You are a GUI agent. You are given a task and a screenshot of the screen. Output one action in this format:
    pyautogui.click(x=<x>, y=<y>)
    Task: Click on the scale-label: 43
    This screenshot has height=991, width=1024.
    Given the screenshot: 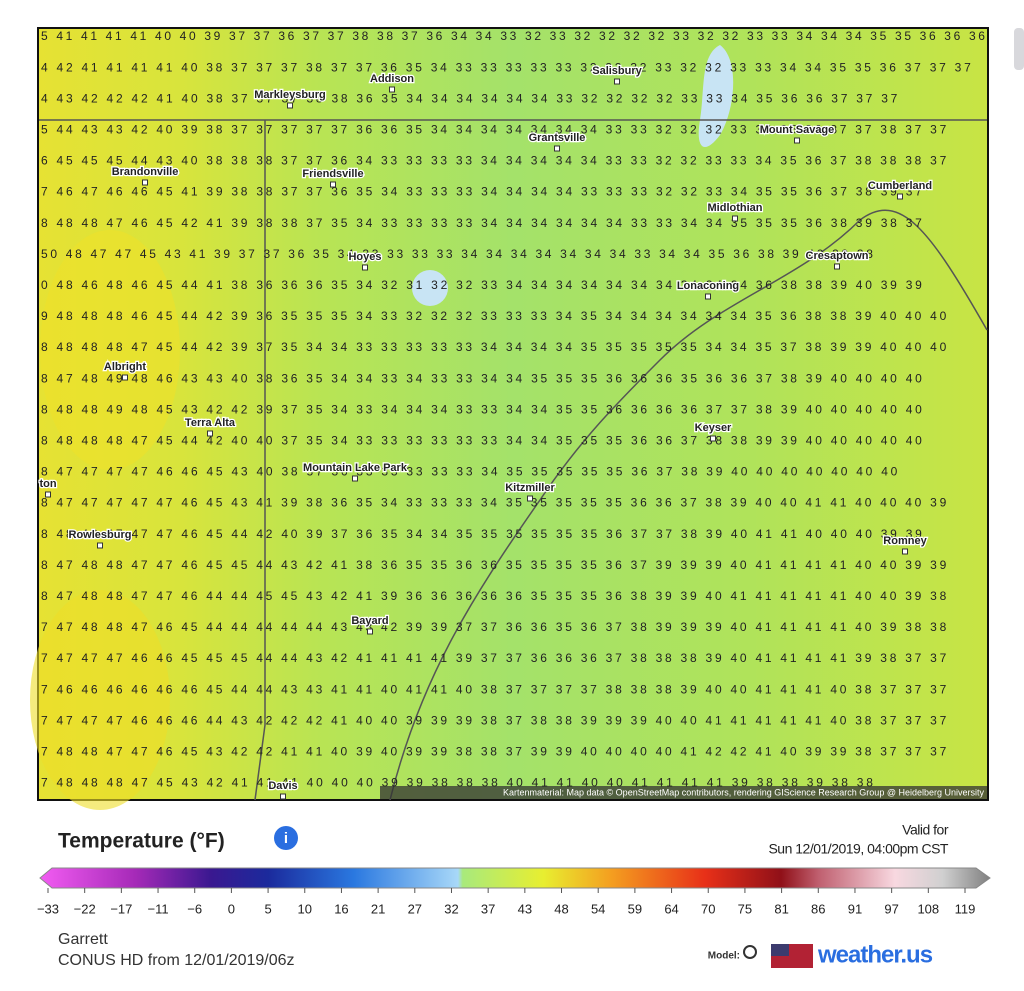 What is the action you would take?
    pyautogui.click(x=525, y=908)
    